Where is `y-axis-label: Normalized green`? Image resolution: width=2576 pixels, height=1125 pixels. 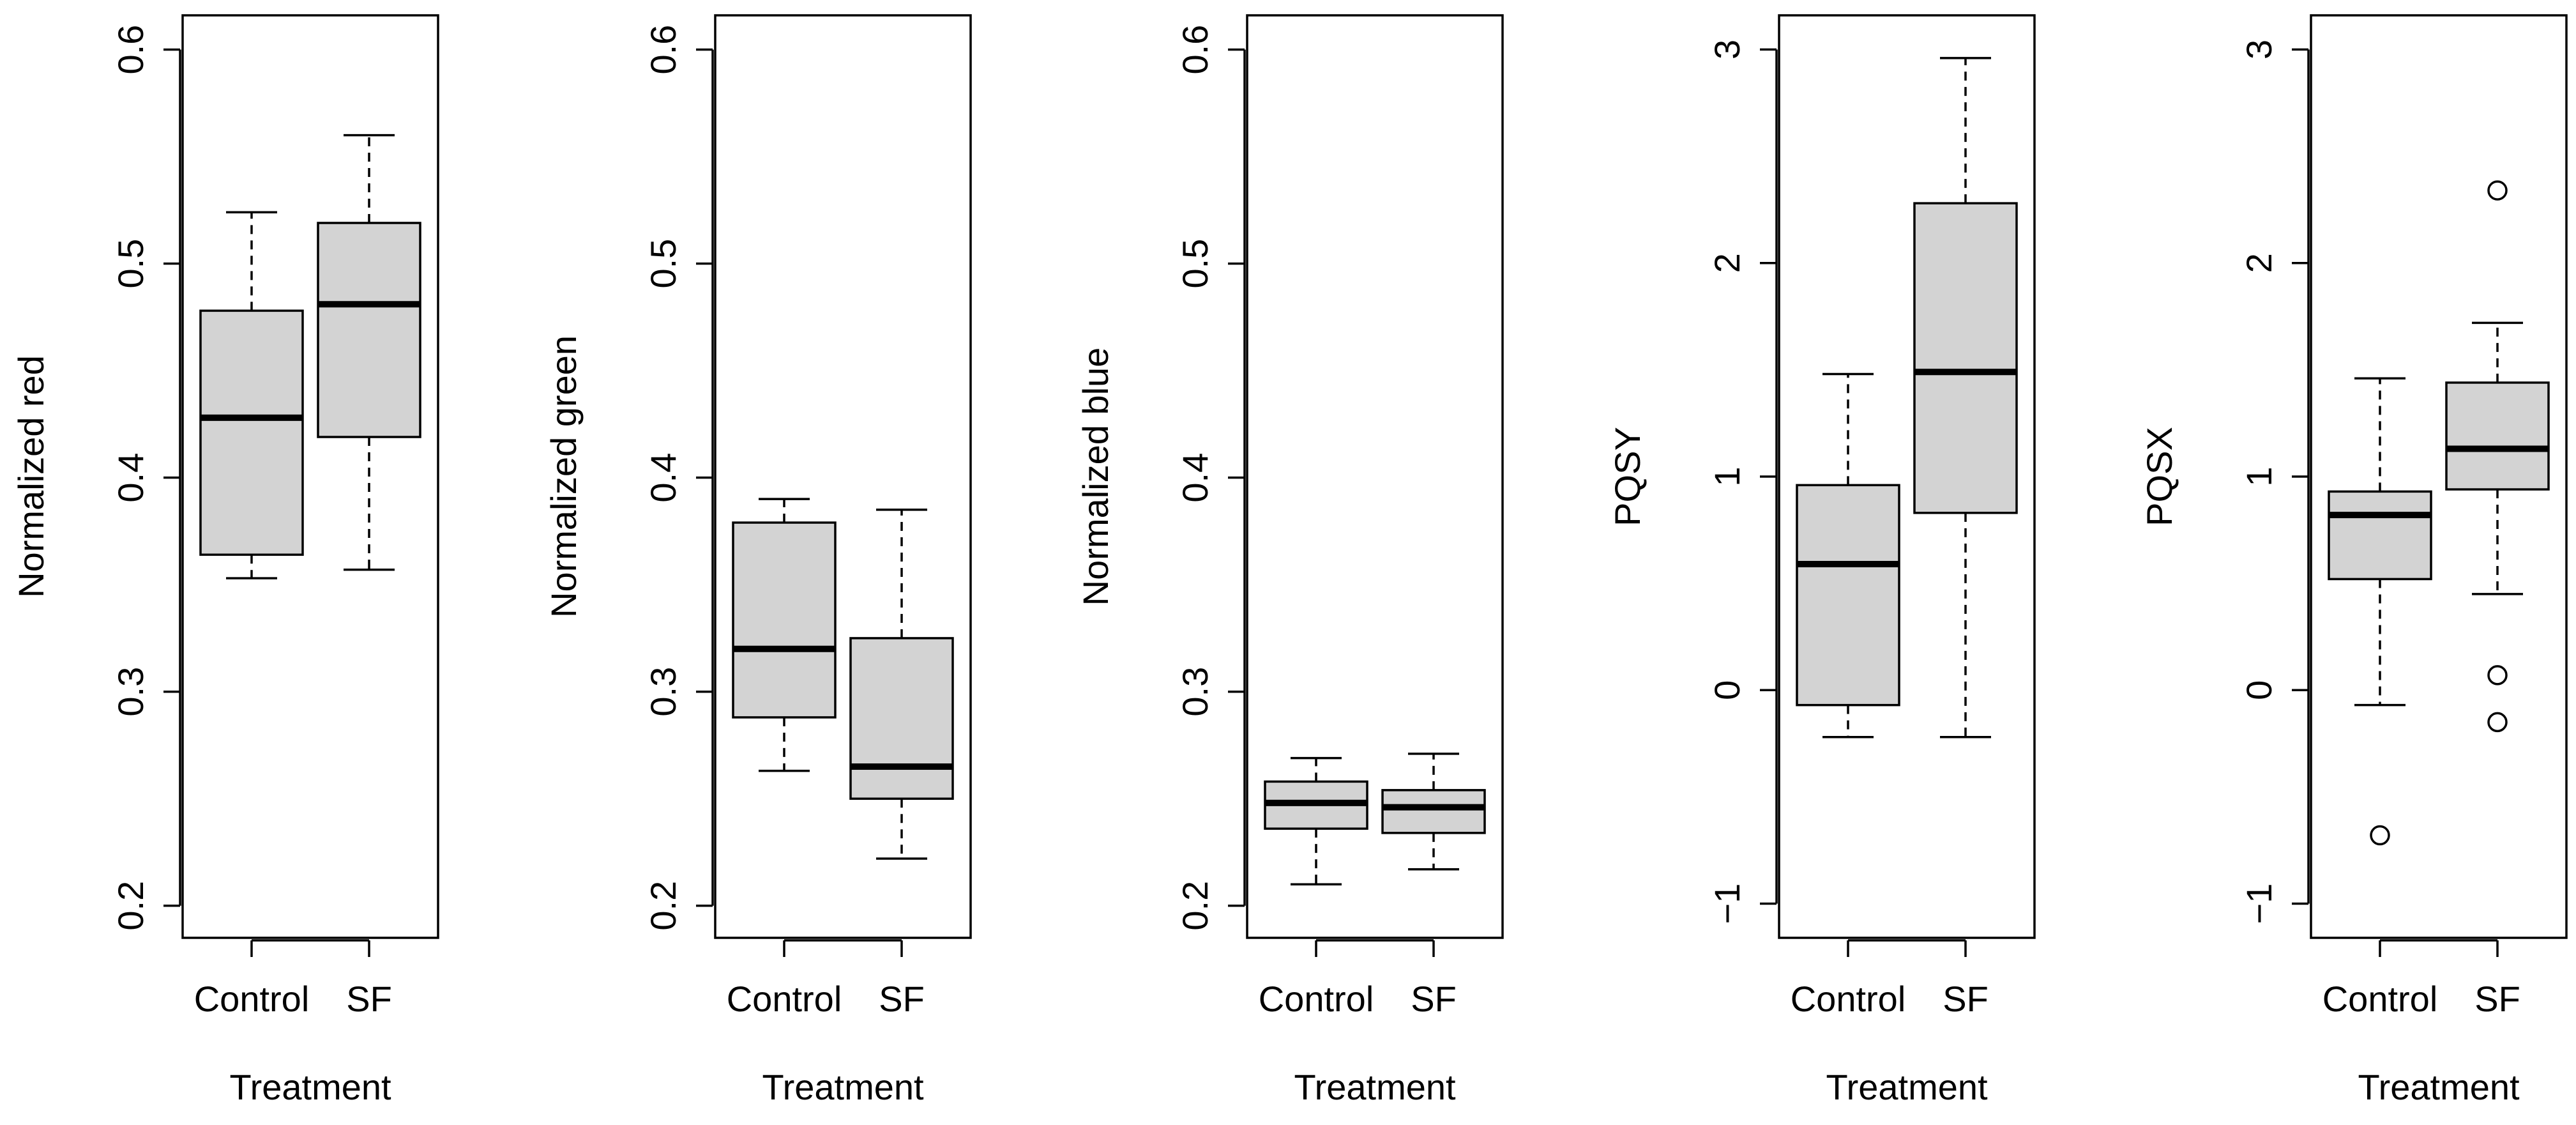
y-axis-label: Normalized green is located at coordinates (563, 476).